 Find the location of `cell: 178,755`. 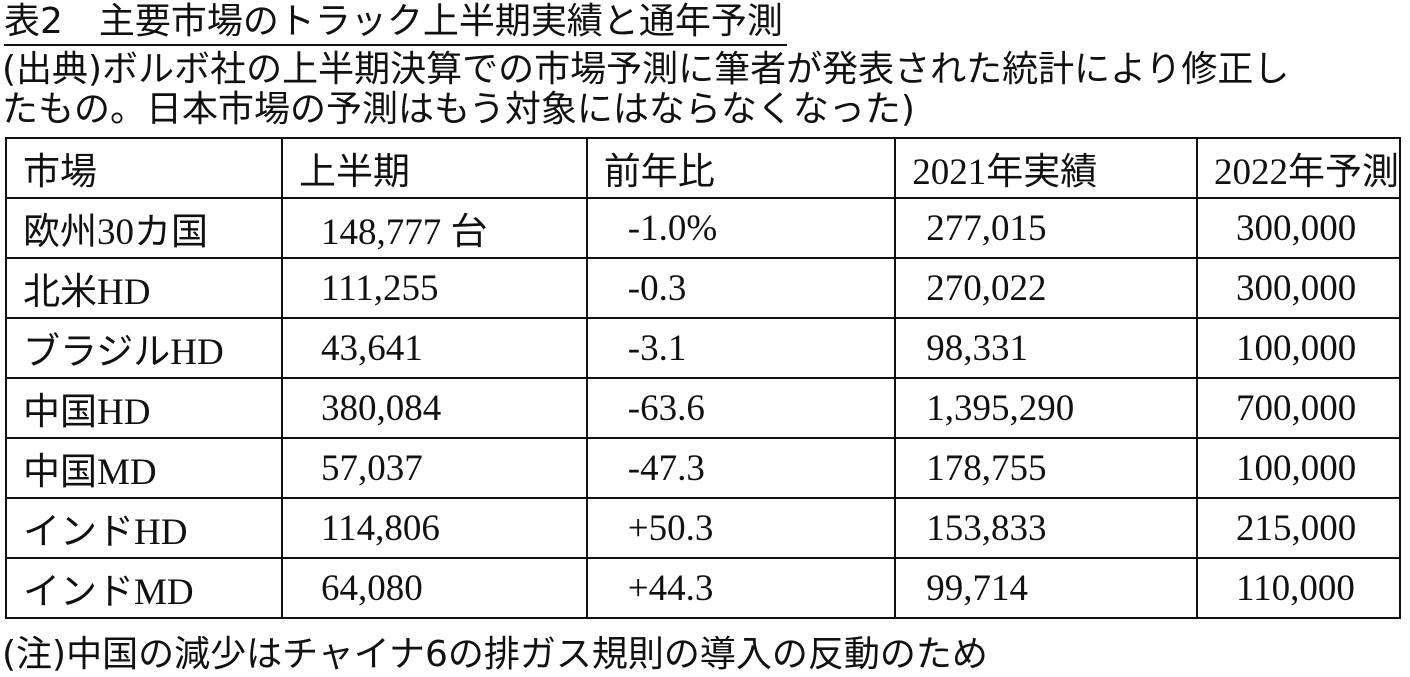

cell: 178,755 is located at coordinates (1046, 468).